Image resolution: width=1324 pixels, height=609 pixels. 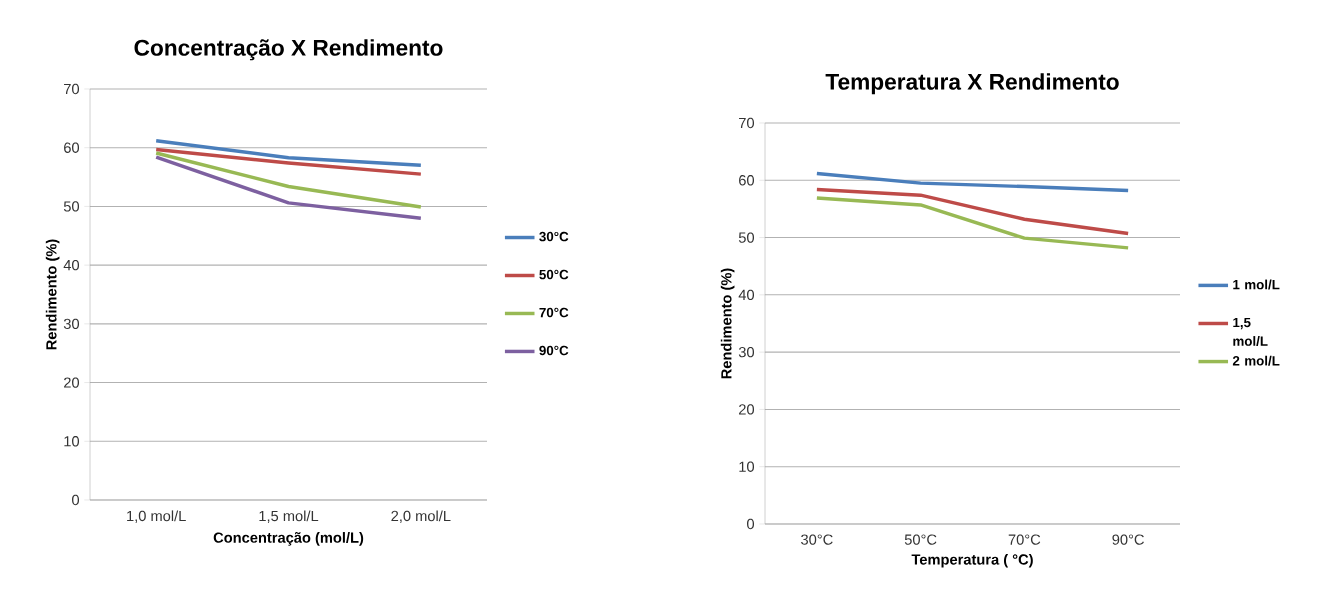 What do you see at coordinates (1250, 332) in the screenshot?
I see `legend-label: 1,5 mol/L` at bounding box center [1250, 332].